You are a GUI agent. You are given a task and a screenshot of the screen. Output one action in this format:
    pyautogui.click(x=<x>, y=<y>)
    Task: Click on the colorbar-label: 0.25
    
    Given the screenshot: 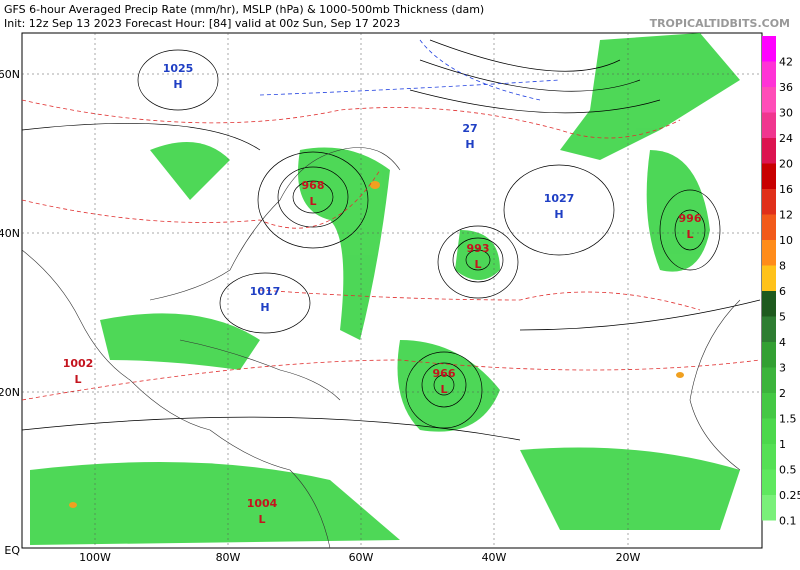 What is the action you would take?
    pyautogui.click(x=789, y=495)
    